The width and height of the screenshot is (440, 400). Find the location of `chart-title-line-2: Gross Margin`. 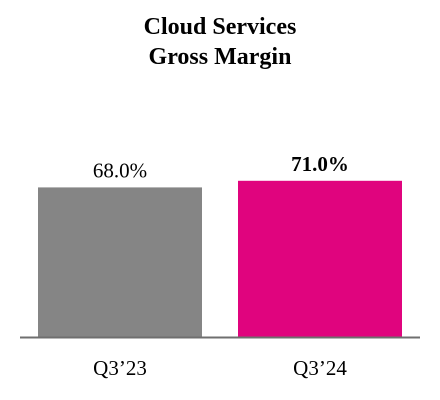

chart-title-line-2: Gross Margin is located at coordinates (220, 57).